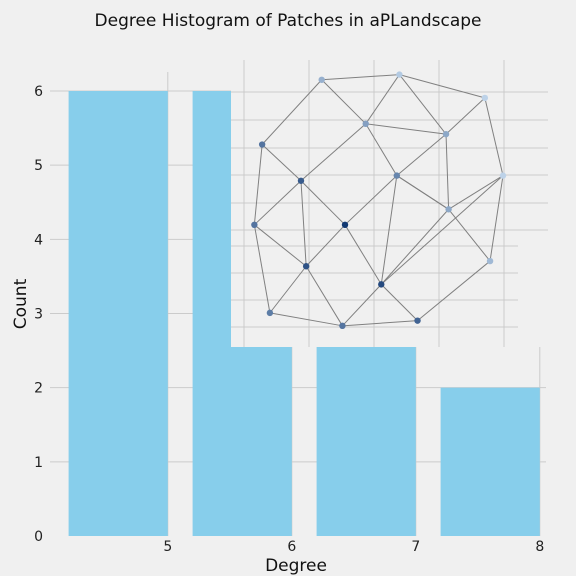 The width and height of the screenshot is (576, 576). I want to click on x-tick-label: 7, so click(415, 547).